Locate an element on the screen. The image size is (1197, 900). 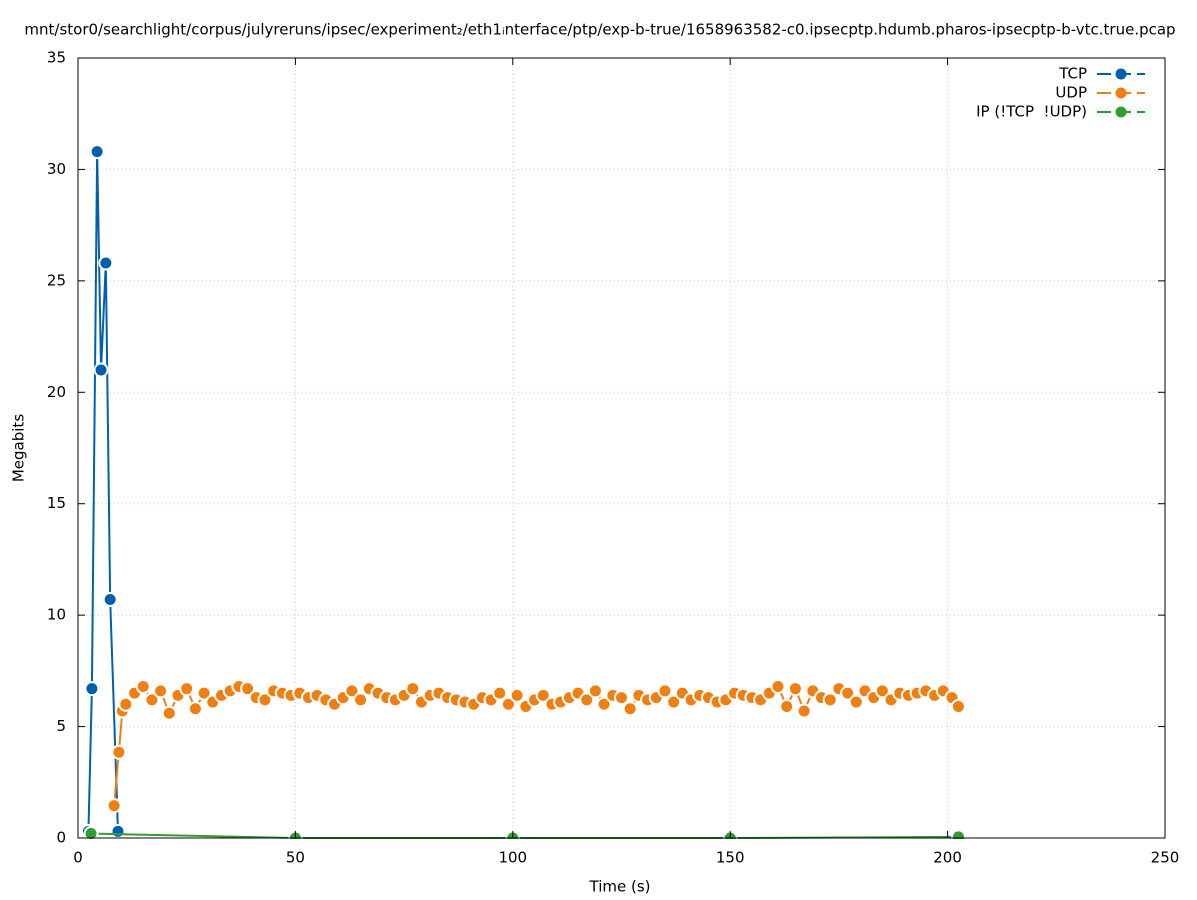
x-tick-label: 150 is located at coordinates (730, 858).